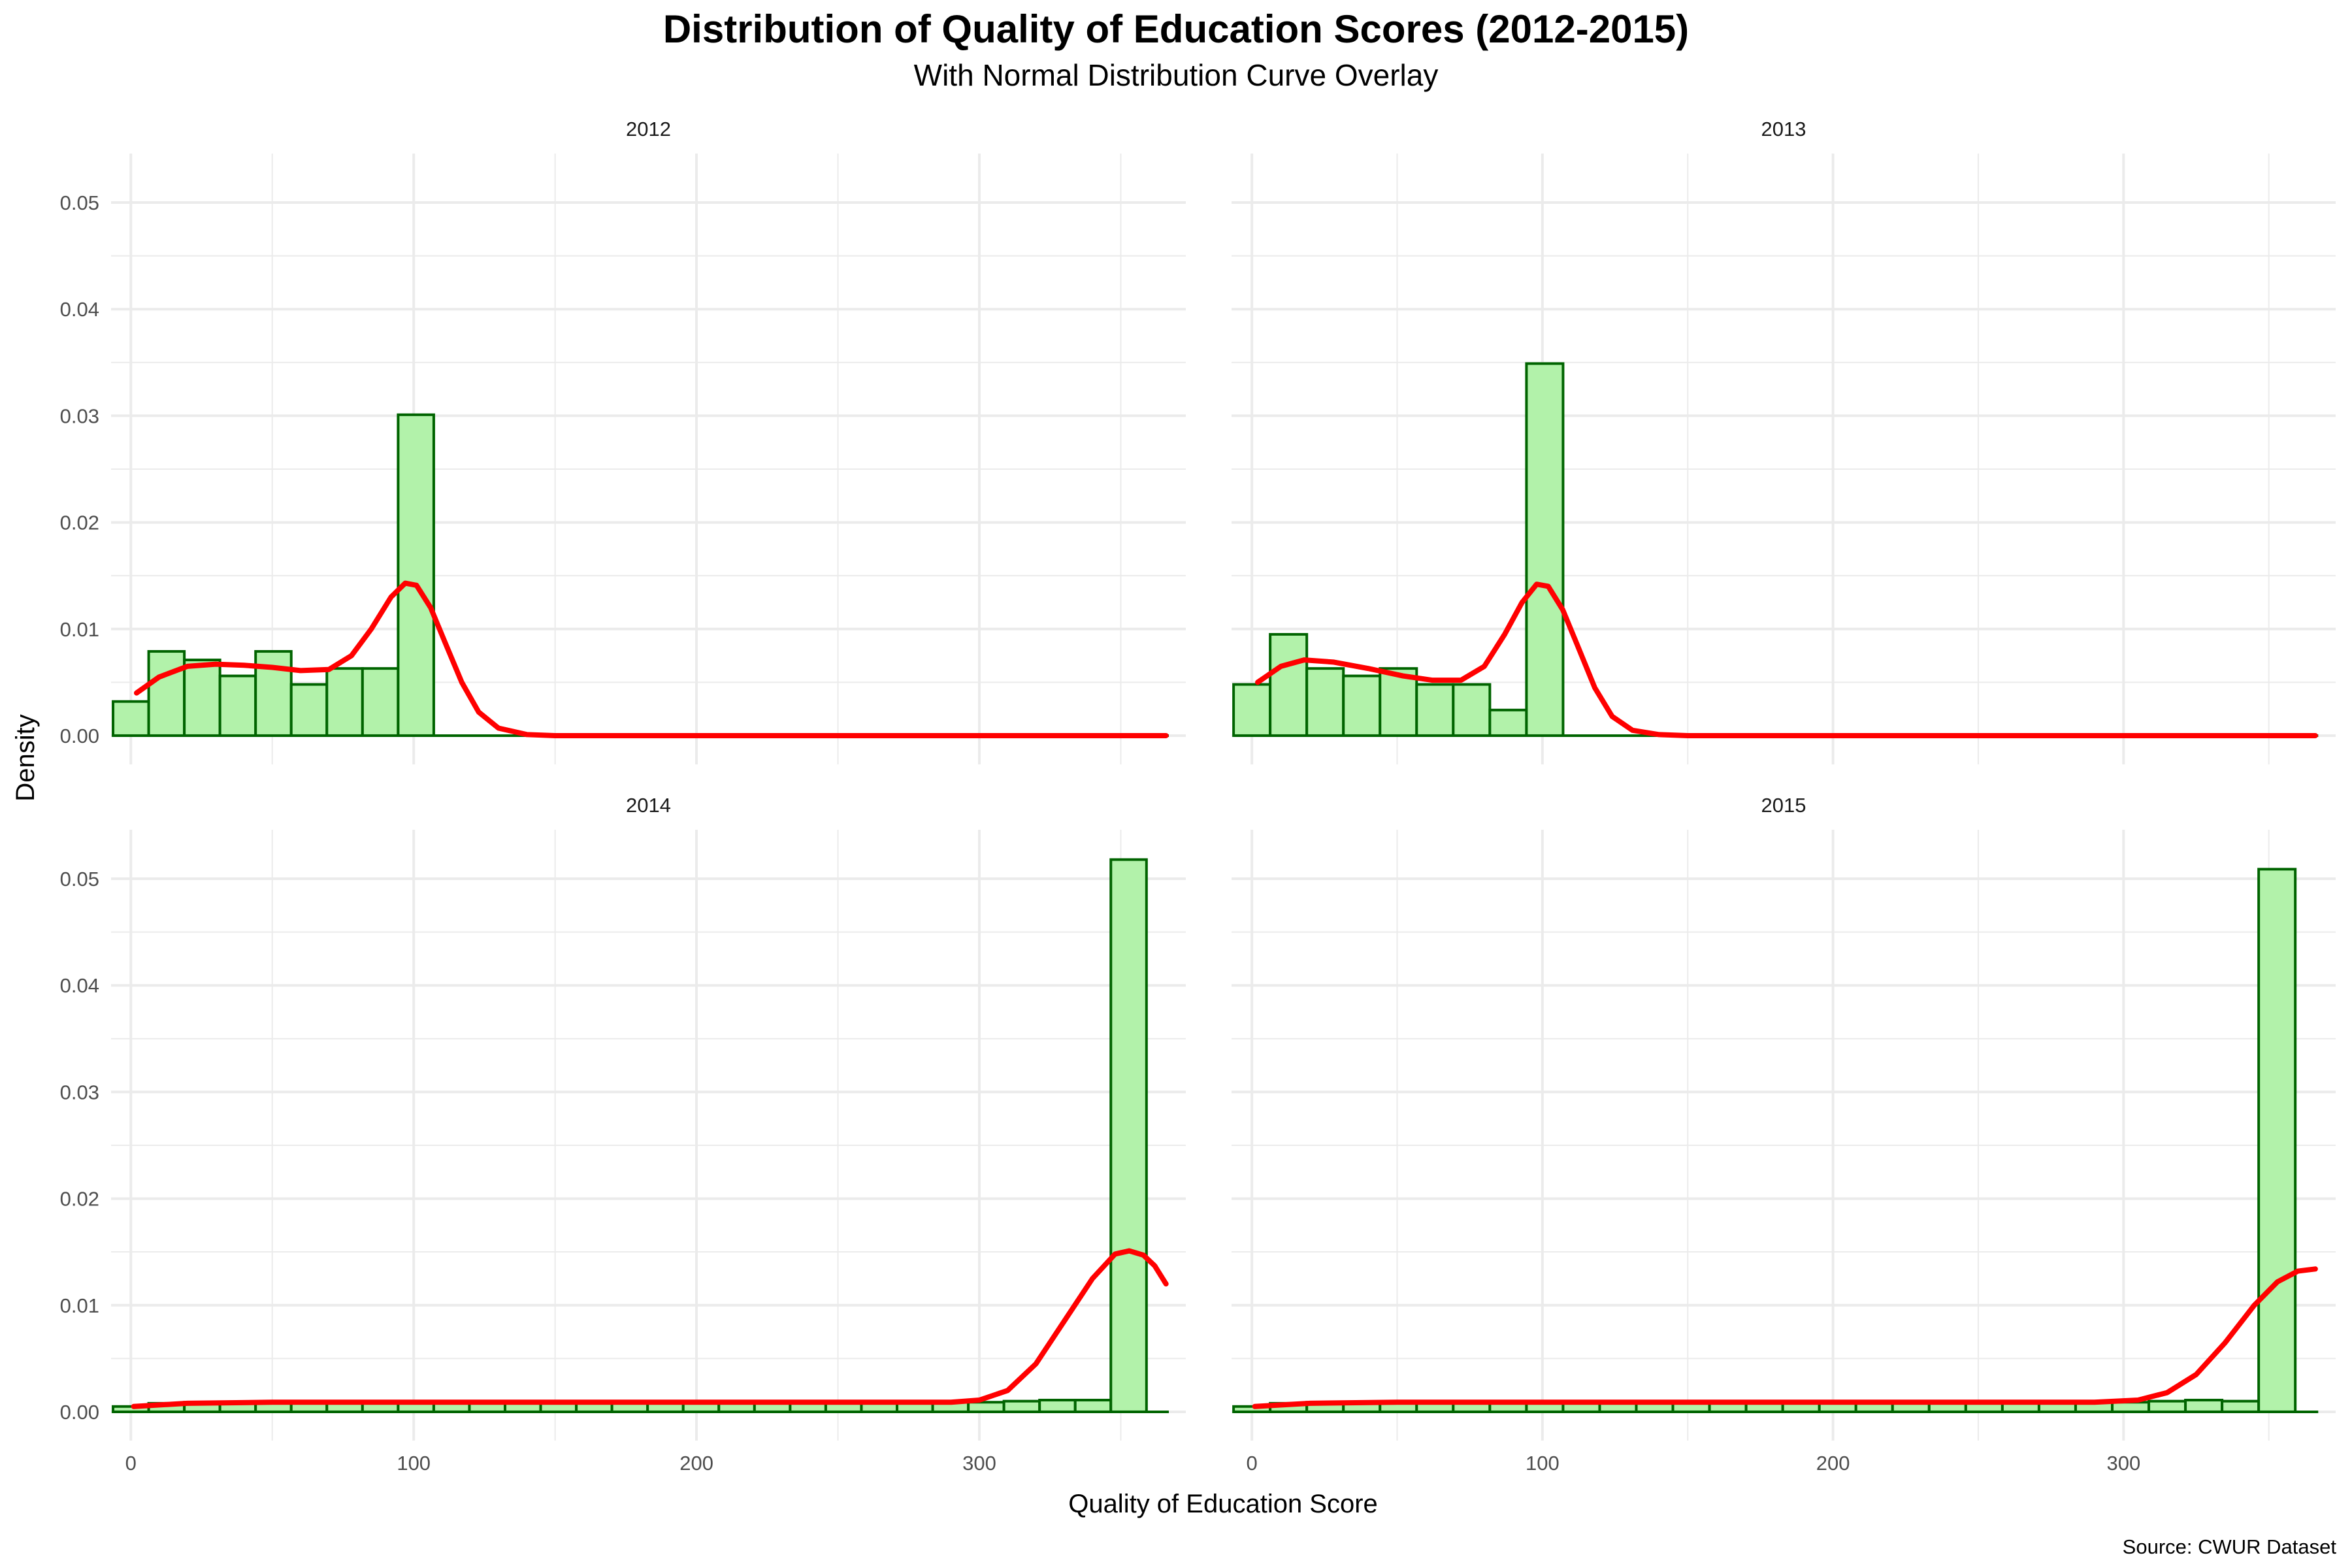 The width and height of the screenshot is (2352, 1568). Describe the element at coordinates (1223, 1504) in the screenshot. I see `x-axis-label: Quality of Education Score` at that location.